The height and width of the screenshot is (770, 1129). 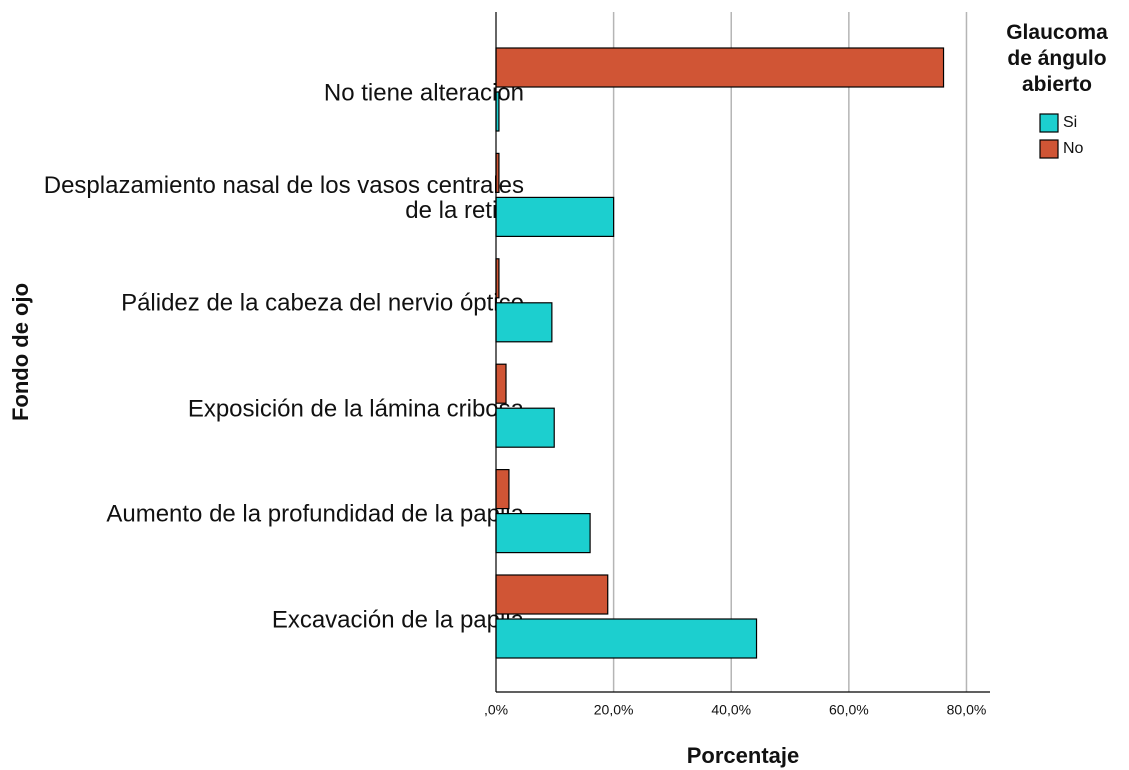 What do you see at coordinates (1057, 58) in the screenshot?
I see `legend-title: Glaucoma de ángulo abierto` at bounding box center [1057, 58].